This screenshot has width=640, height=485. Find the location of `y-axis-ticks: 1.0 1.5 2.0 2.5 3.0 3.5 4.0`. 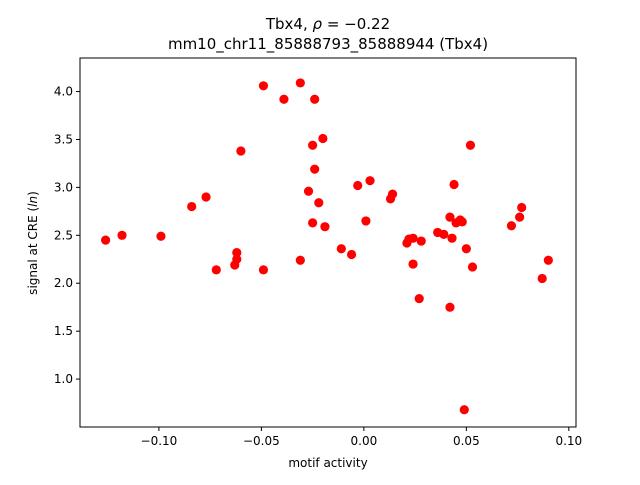

y-axis-ticks: 1.0 1.5 2.0 2.5 3.0 3.5 4.0 is located at coordinates (67, 235).